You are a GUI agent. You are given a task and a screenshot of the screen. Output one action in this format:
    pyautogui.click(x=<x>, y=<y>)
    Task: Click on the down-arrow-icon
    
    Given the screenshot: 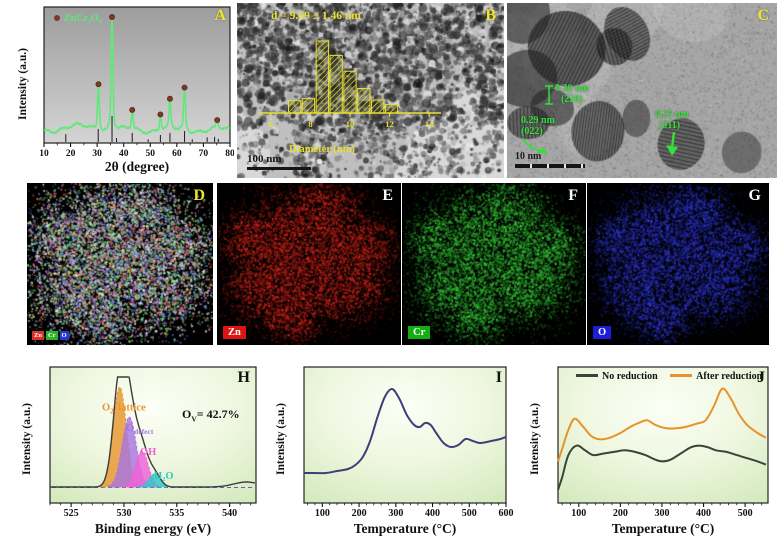 What is the action you would take?
    pyautogui.click(x=672, y=143)
    